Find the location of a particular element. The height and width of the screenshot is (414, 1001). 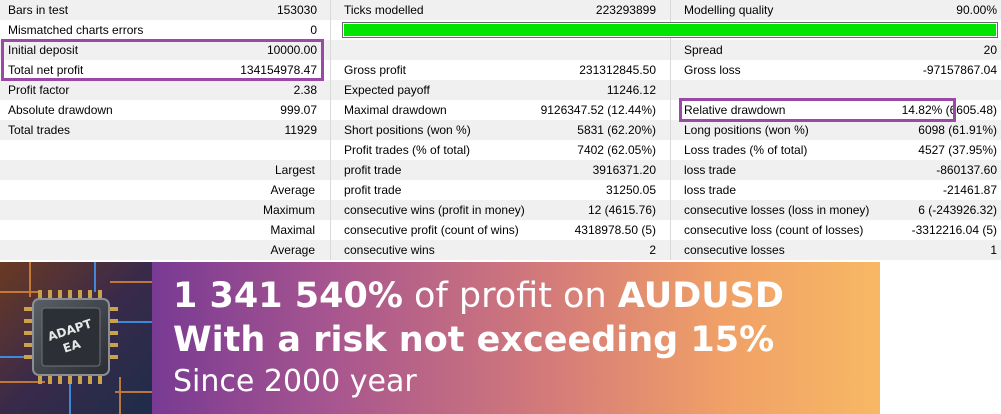

banner-symbol: AUDUSD is located at coordinates (700, 296).